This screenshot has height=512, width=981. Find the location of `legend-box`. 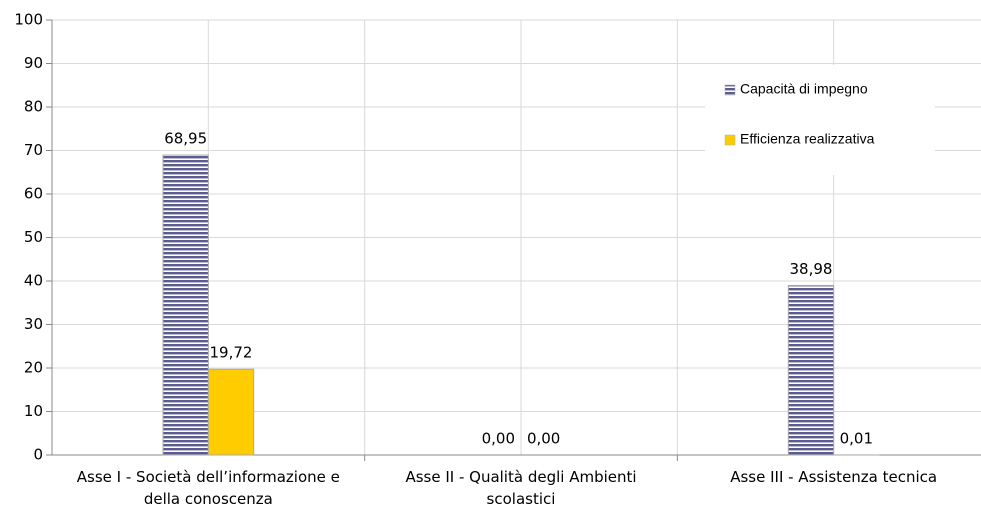

legend-box is located at coordinates (820, 120).